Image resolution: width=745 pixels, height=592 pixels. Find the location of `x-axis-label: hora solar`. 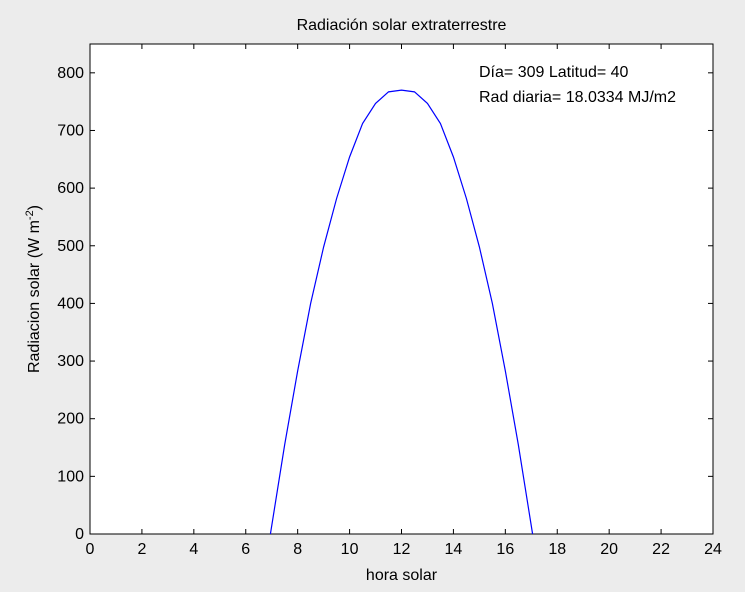

x-axis-label: hora solar is located at coordinates (402, 575).